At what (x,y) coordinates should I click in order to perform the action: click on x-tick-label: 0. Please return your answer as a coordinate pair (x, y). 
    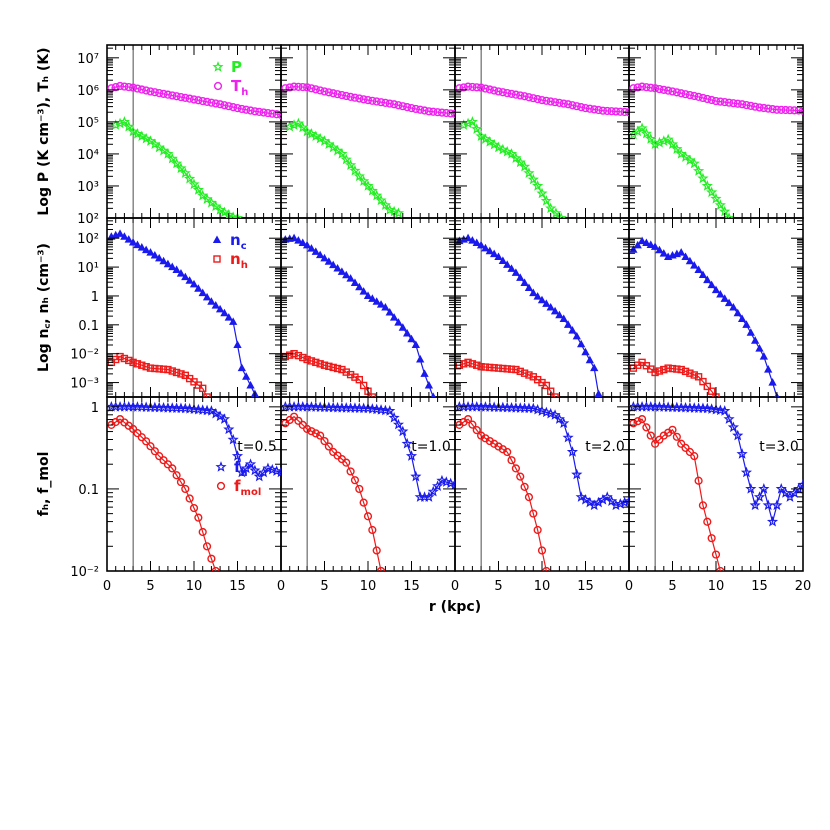
    Looking at the image, I should click on (455, 586).